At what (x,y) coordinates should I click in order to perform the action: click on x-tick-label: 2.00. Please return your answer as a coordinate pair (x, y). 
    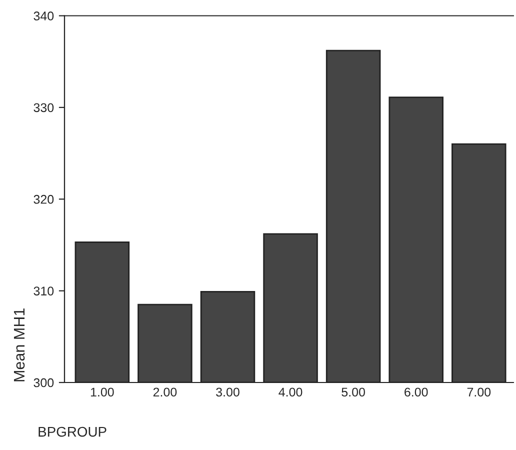
    Looking at the image, I should click on (165, 392).